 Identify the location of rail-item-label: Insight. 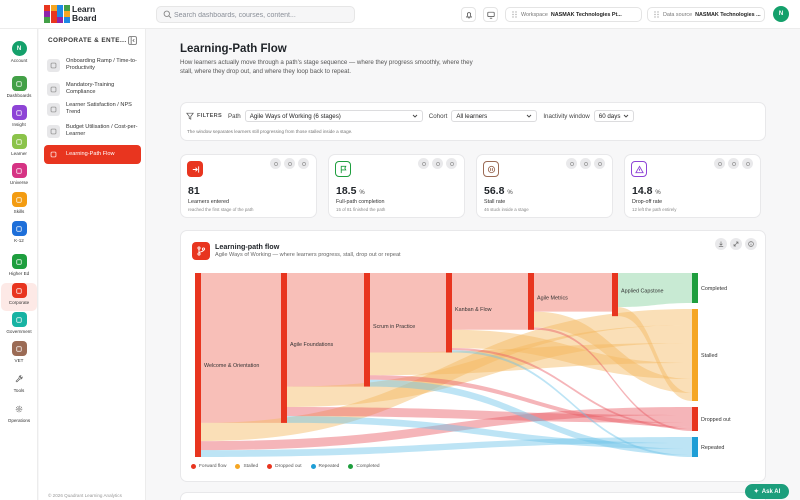
(19, 124).